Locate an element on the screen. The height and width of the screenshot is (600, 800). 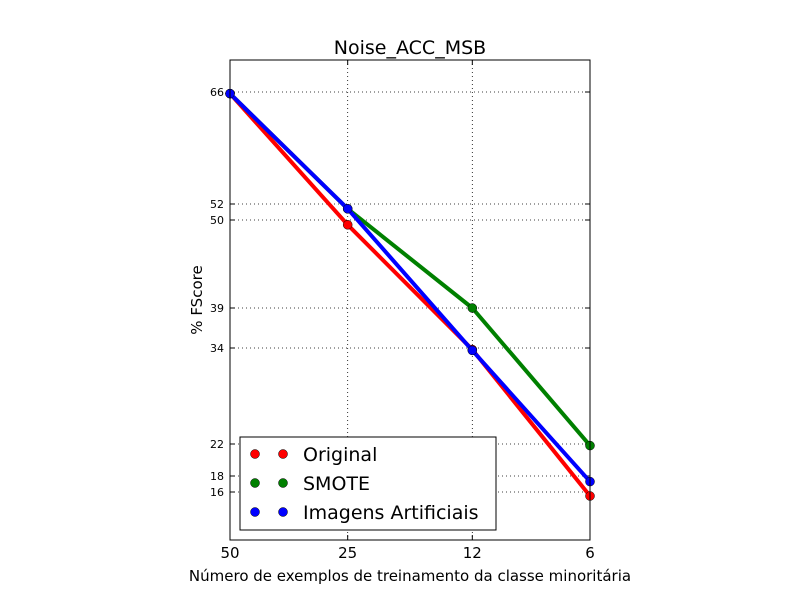
y-tick-label: 52 is located at coordinates (217, 204).